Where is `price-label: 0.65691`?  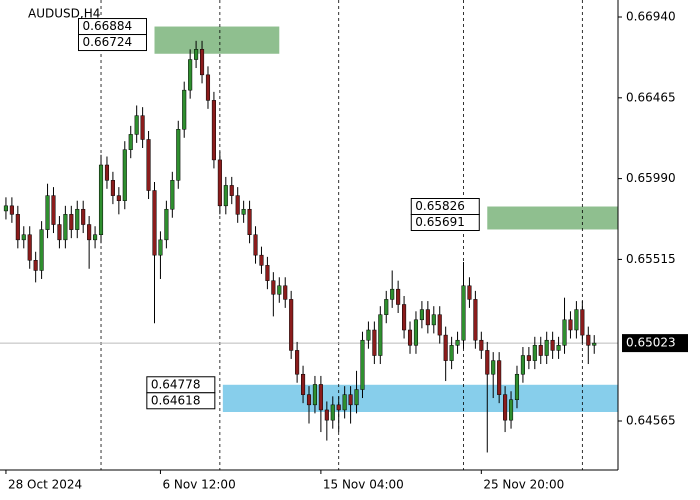 price-label: 0.65691 is located at coordinates (440, 222).